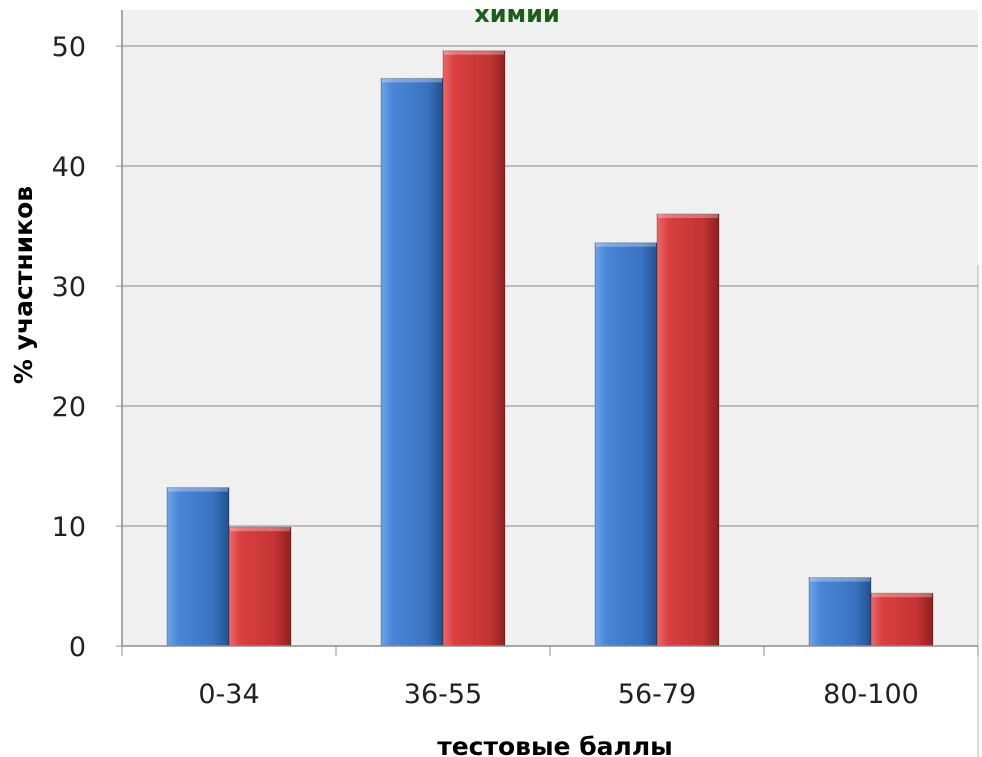 The height and width of the screenshot is (757, 982). What do you see at coordinates (69, 167) in the screenshot?
I see `y-tick-label: 40` at bounding box center [69, 167].